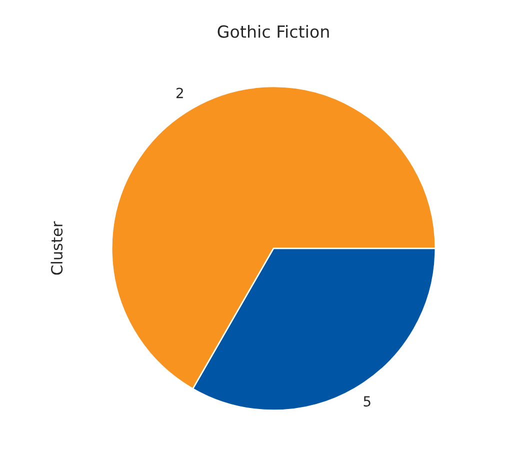  I want to click on slice-label: 2, so click(179, 93).